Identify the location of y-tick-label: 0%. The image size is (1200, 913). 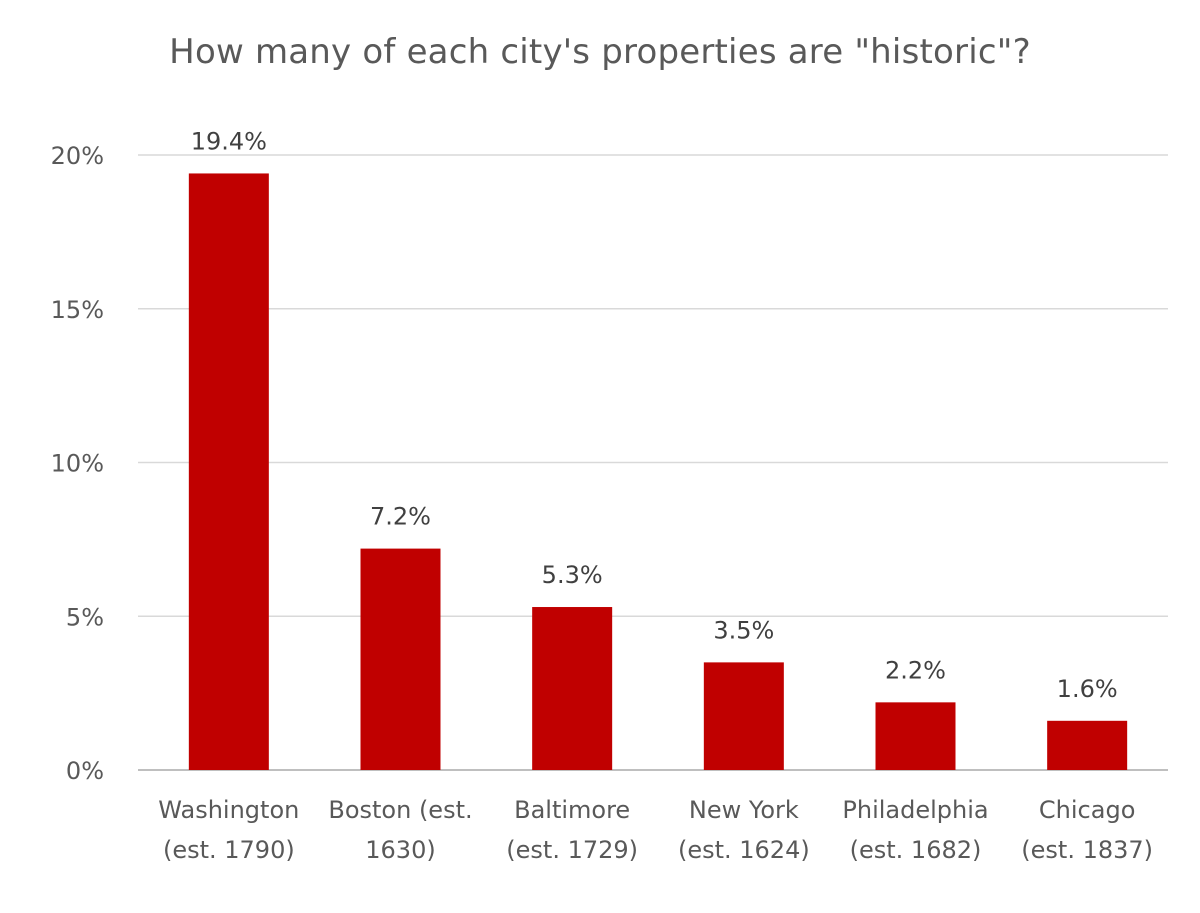
(85, 771).